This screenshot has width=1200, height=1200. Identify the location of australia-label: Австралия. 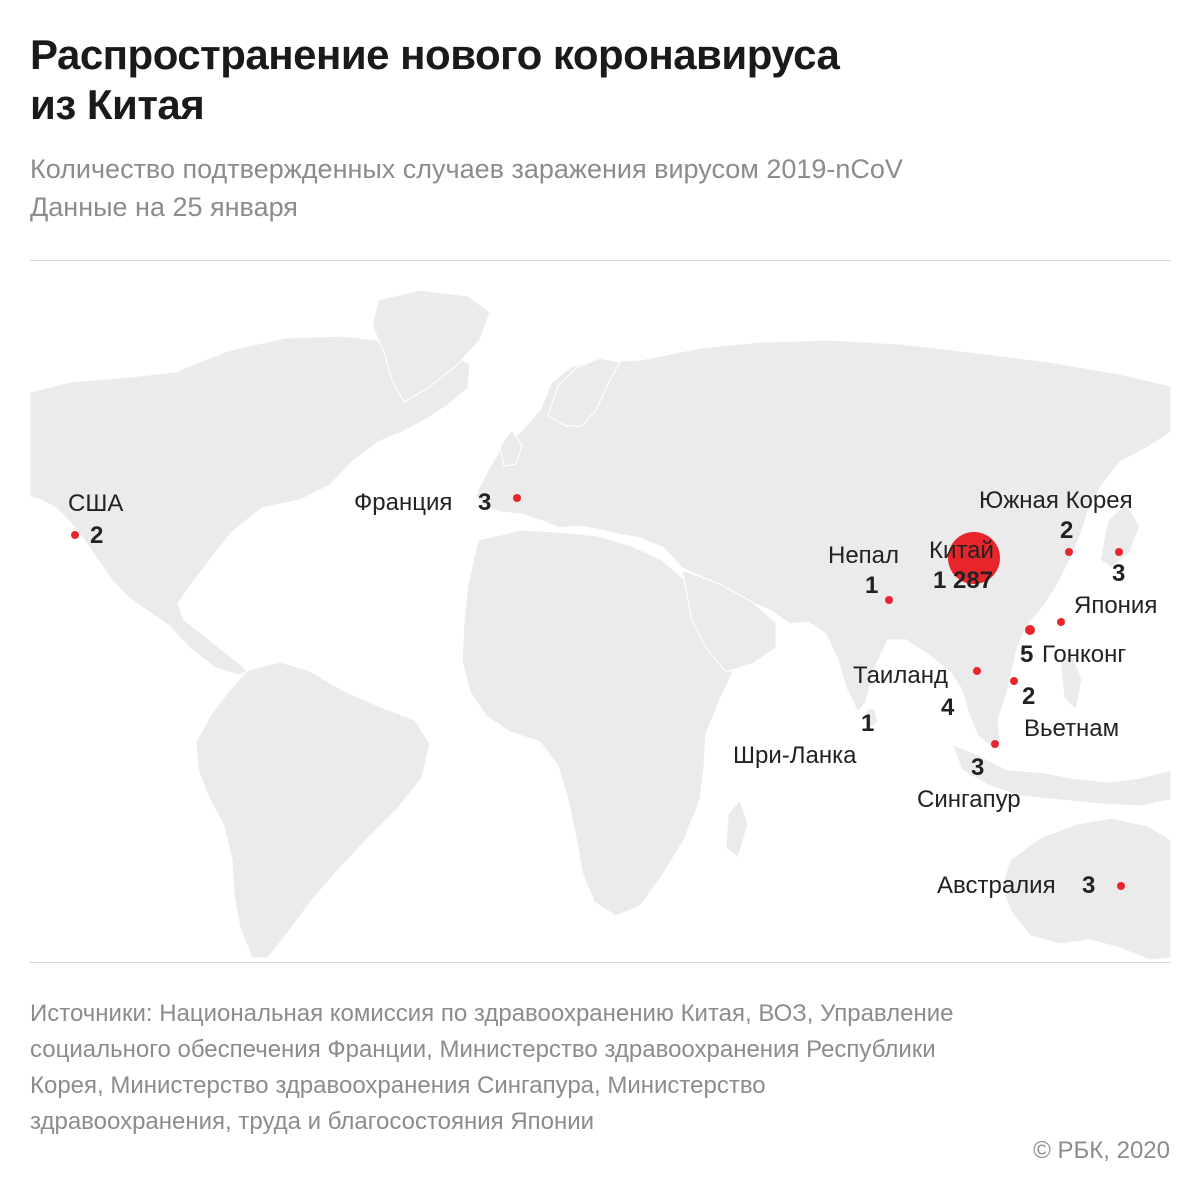
(996, 885).